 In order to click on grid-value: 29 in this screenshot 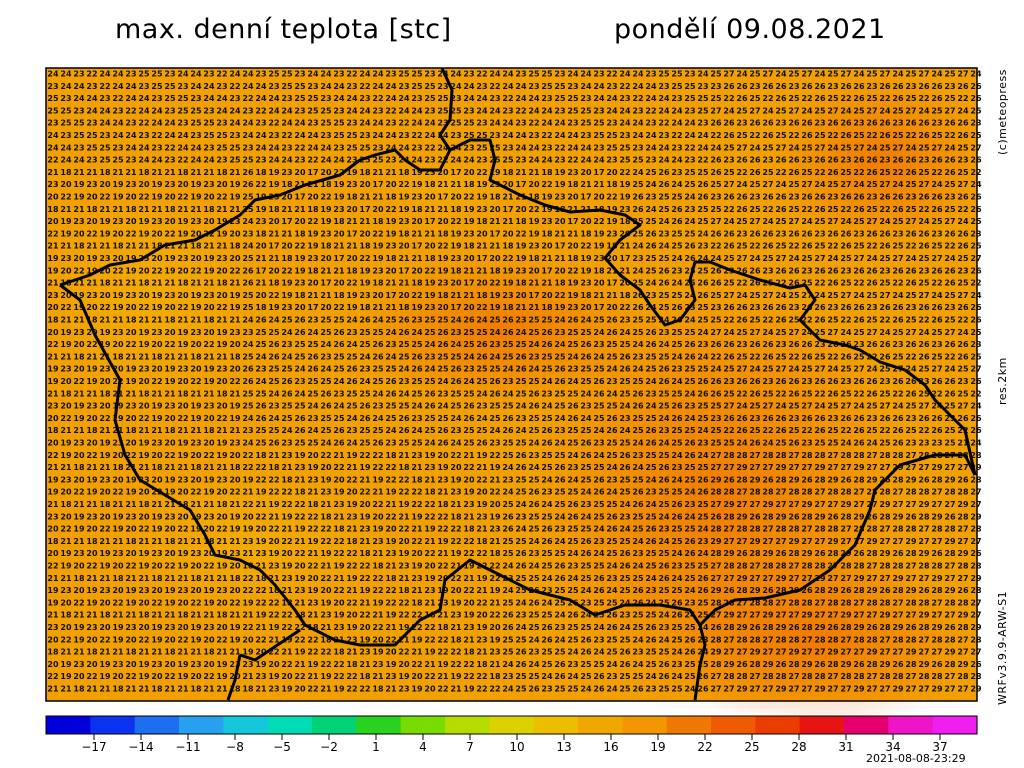, I will do `click(885, 664)`.